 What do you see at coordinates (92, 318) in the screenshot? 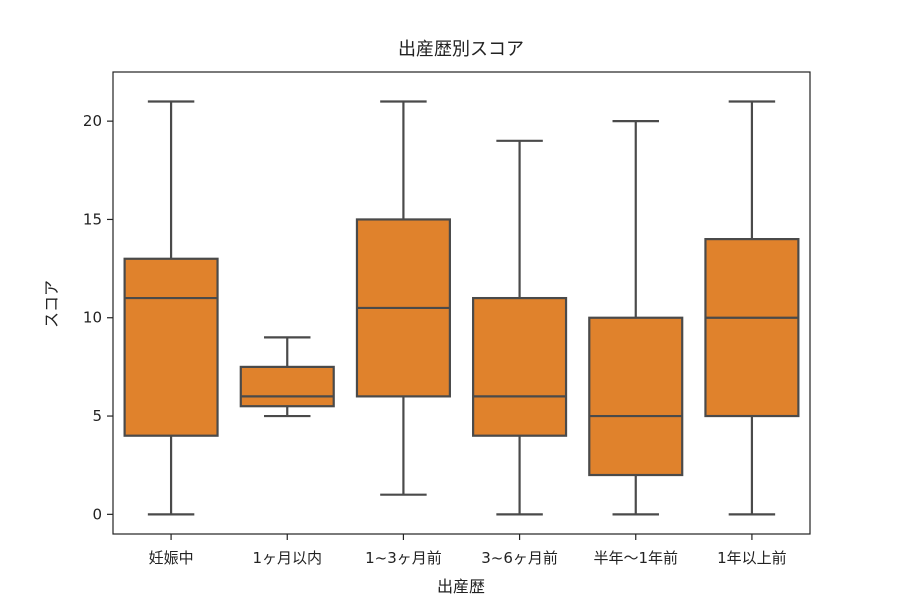
I see `y-tick-label: 10` at bounding box center [92, 318].